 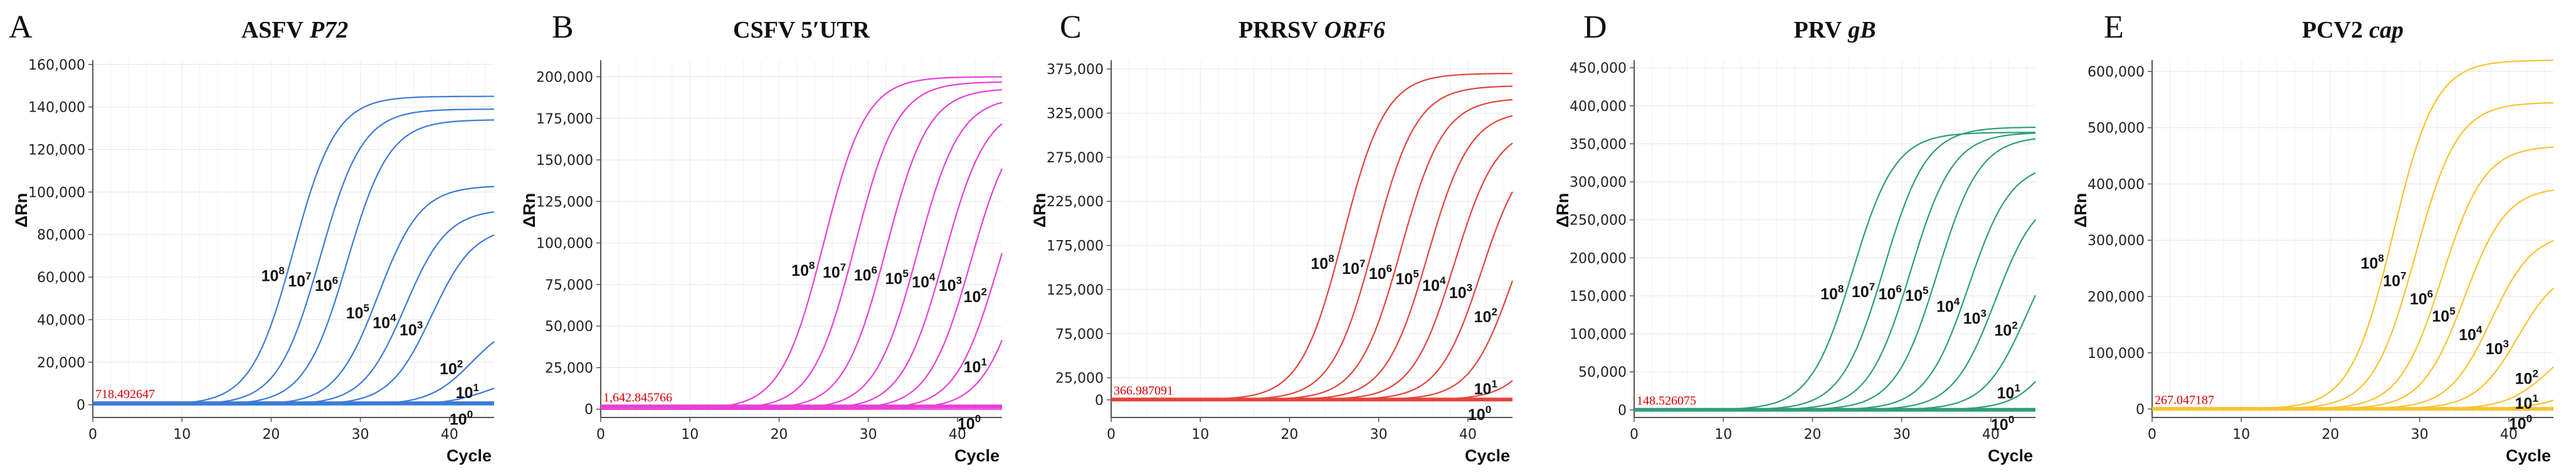 I want to click on y-tick-label: 200,000, so click(x=1598, y=258).